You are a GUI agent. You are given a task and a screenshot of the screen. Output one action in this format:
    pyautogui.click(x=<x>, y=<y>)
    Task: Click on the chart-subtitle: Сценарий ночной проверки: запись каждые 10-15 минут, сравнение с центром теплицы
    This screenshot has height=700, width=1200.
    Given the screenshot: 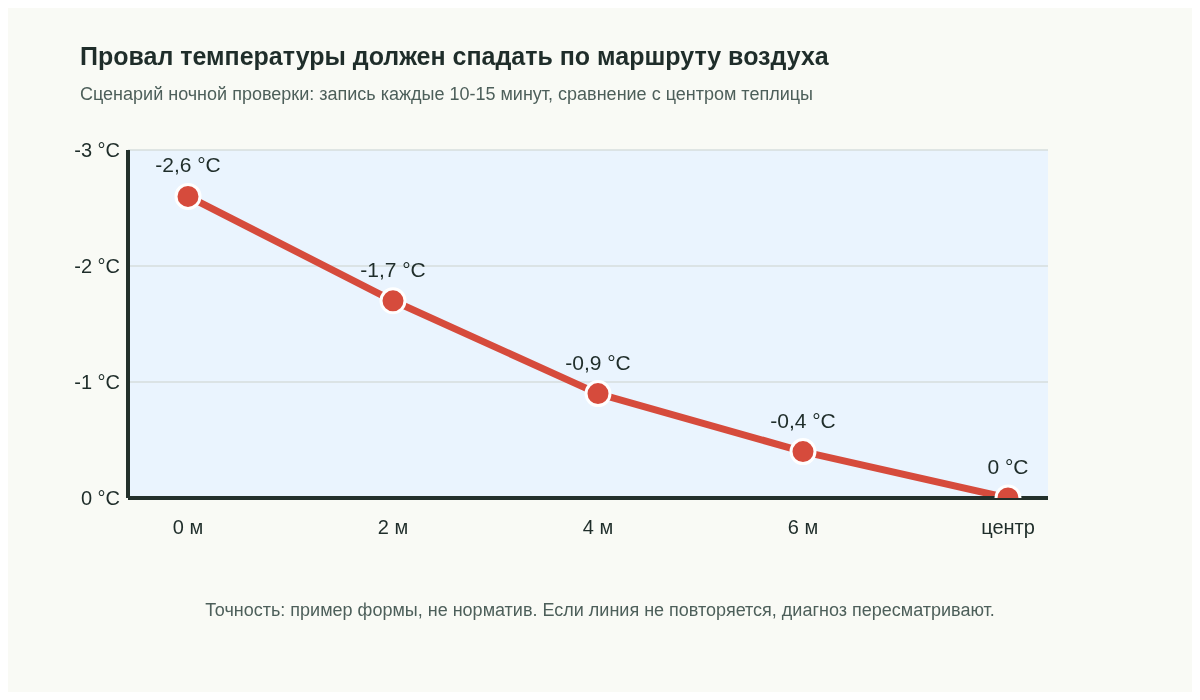 What is the action you would take?
    pyautogui.click(x=446, y=94)
    